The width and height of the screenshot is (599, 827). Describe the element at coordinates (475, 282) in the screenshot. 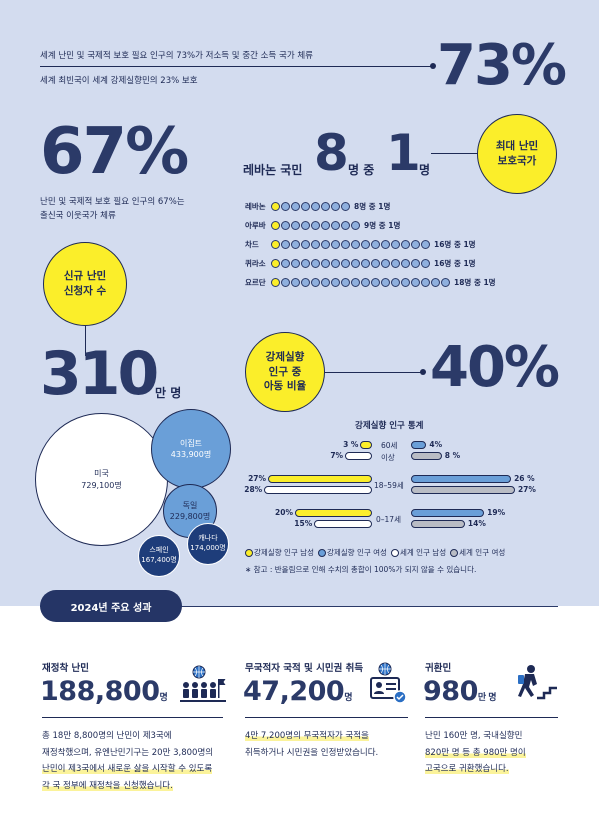

I see `dot-row-count: 18명 중 1명` at that location.